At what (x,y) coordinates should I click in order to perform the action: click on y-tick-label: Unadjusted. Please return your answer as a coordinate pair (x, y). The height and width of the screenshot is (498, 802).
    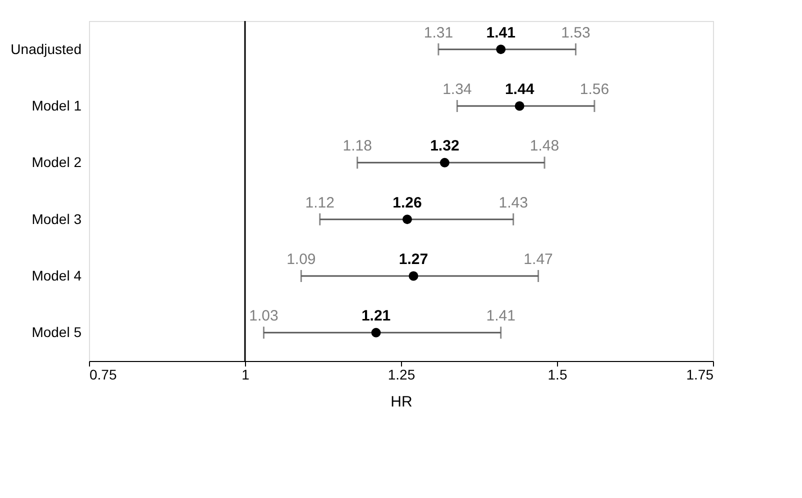
    Looking at the image, I should click on (46, 48).